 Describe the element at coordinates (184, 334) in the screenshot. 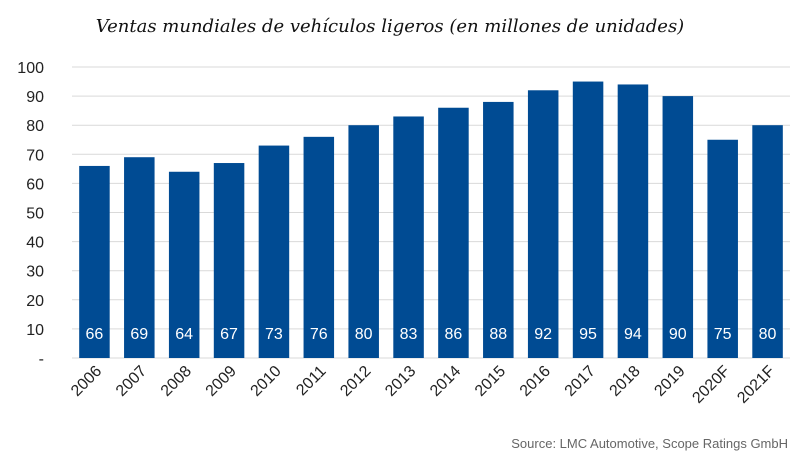

I see `data-label: 64` at that location.